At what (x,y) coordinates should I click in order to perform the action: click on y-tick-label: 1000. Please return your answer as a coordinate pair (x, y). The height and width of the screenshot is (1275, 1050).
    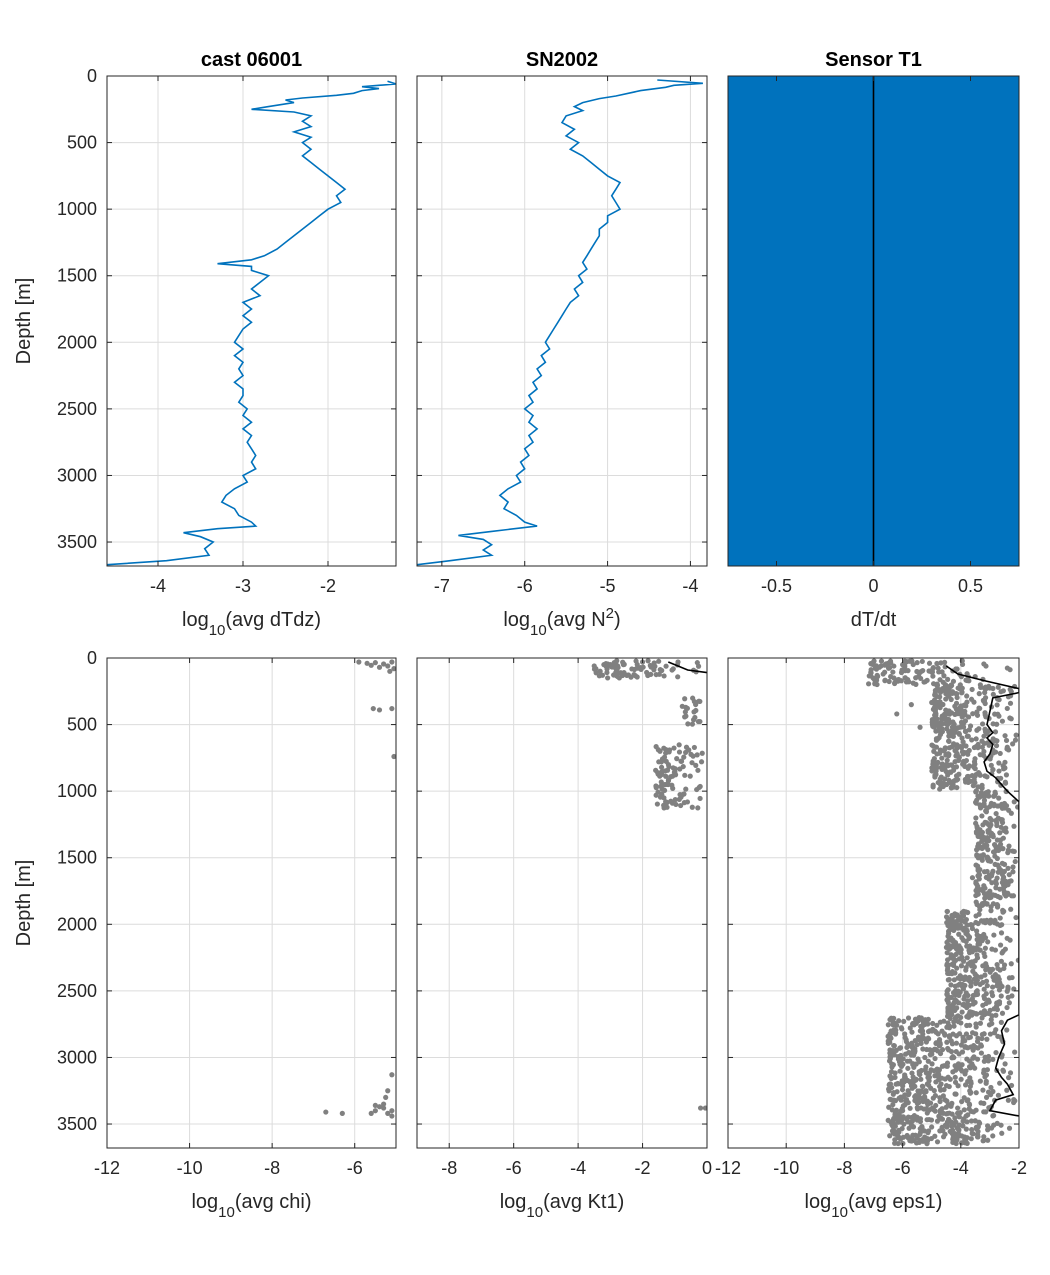
    Looking at the image, I should click on (77, 791).